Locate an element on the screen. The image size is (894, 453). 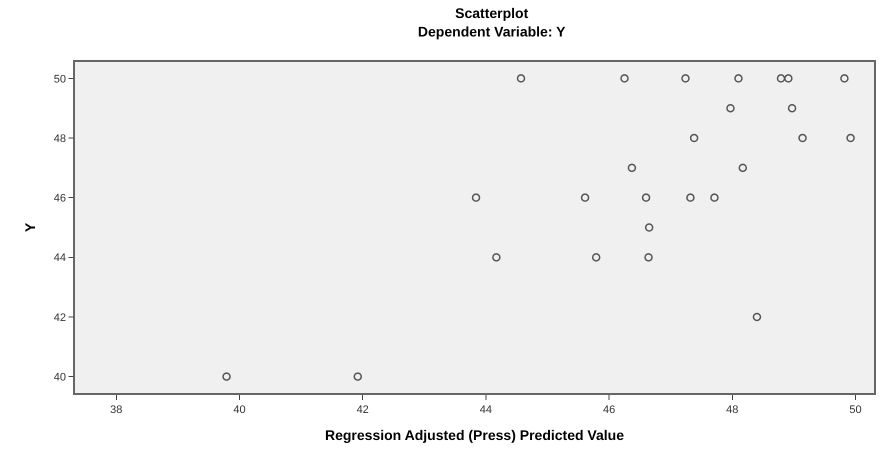
x-tick-label: 40 is located at coordinates (239, 410).